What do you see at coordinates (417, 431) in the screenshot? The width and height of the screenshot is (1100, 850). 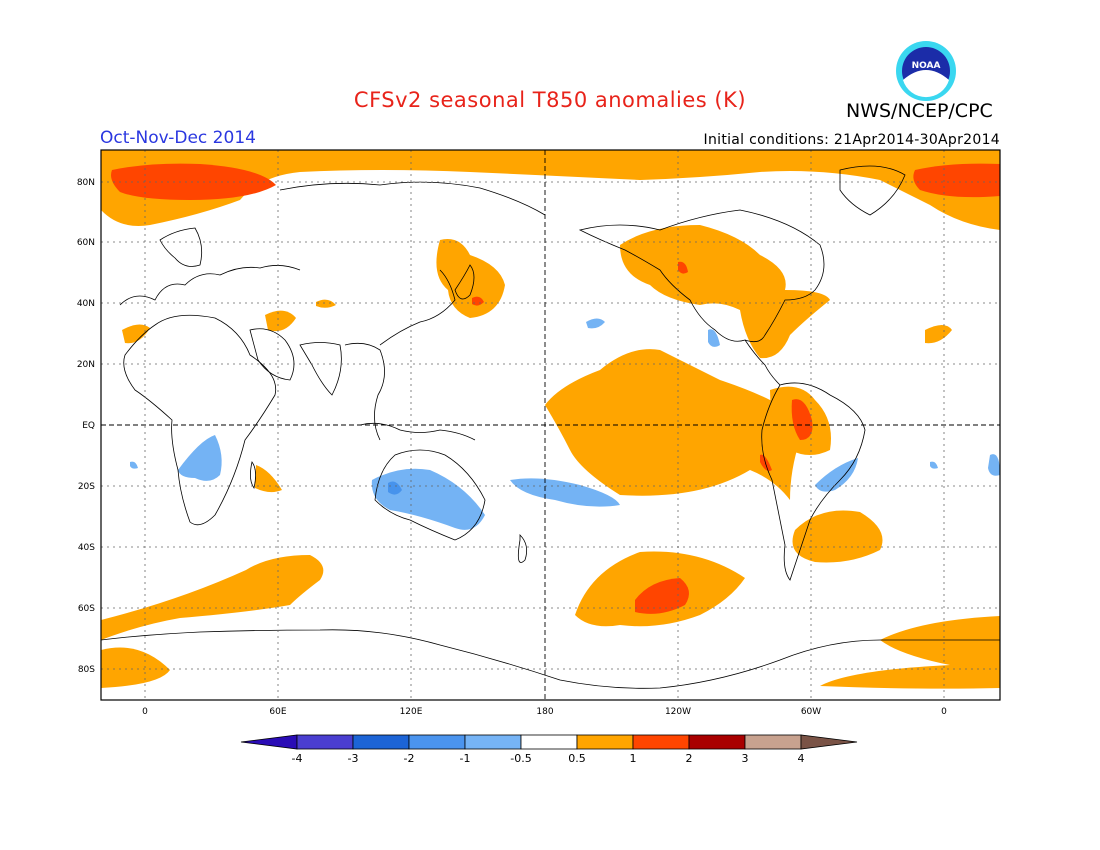 I see `coast-indonesia` at bounding box center [417, 431].